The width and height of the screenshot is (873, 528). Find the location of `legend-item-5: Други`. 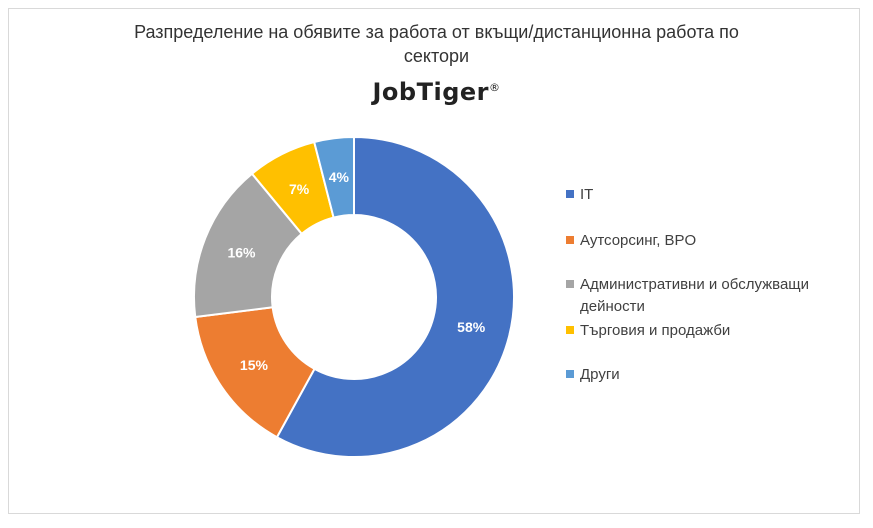

legend-item-5: Други is located at coordinates (593, 375).